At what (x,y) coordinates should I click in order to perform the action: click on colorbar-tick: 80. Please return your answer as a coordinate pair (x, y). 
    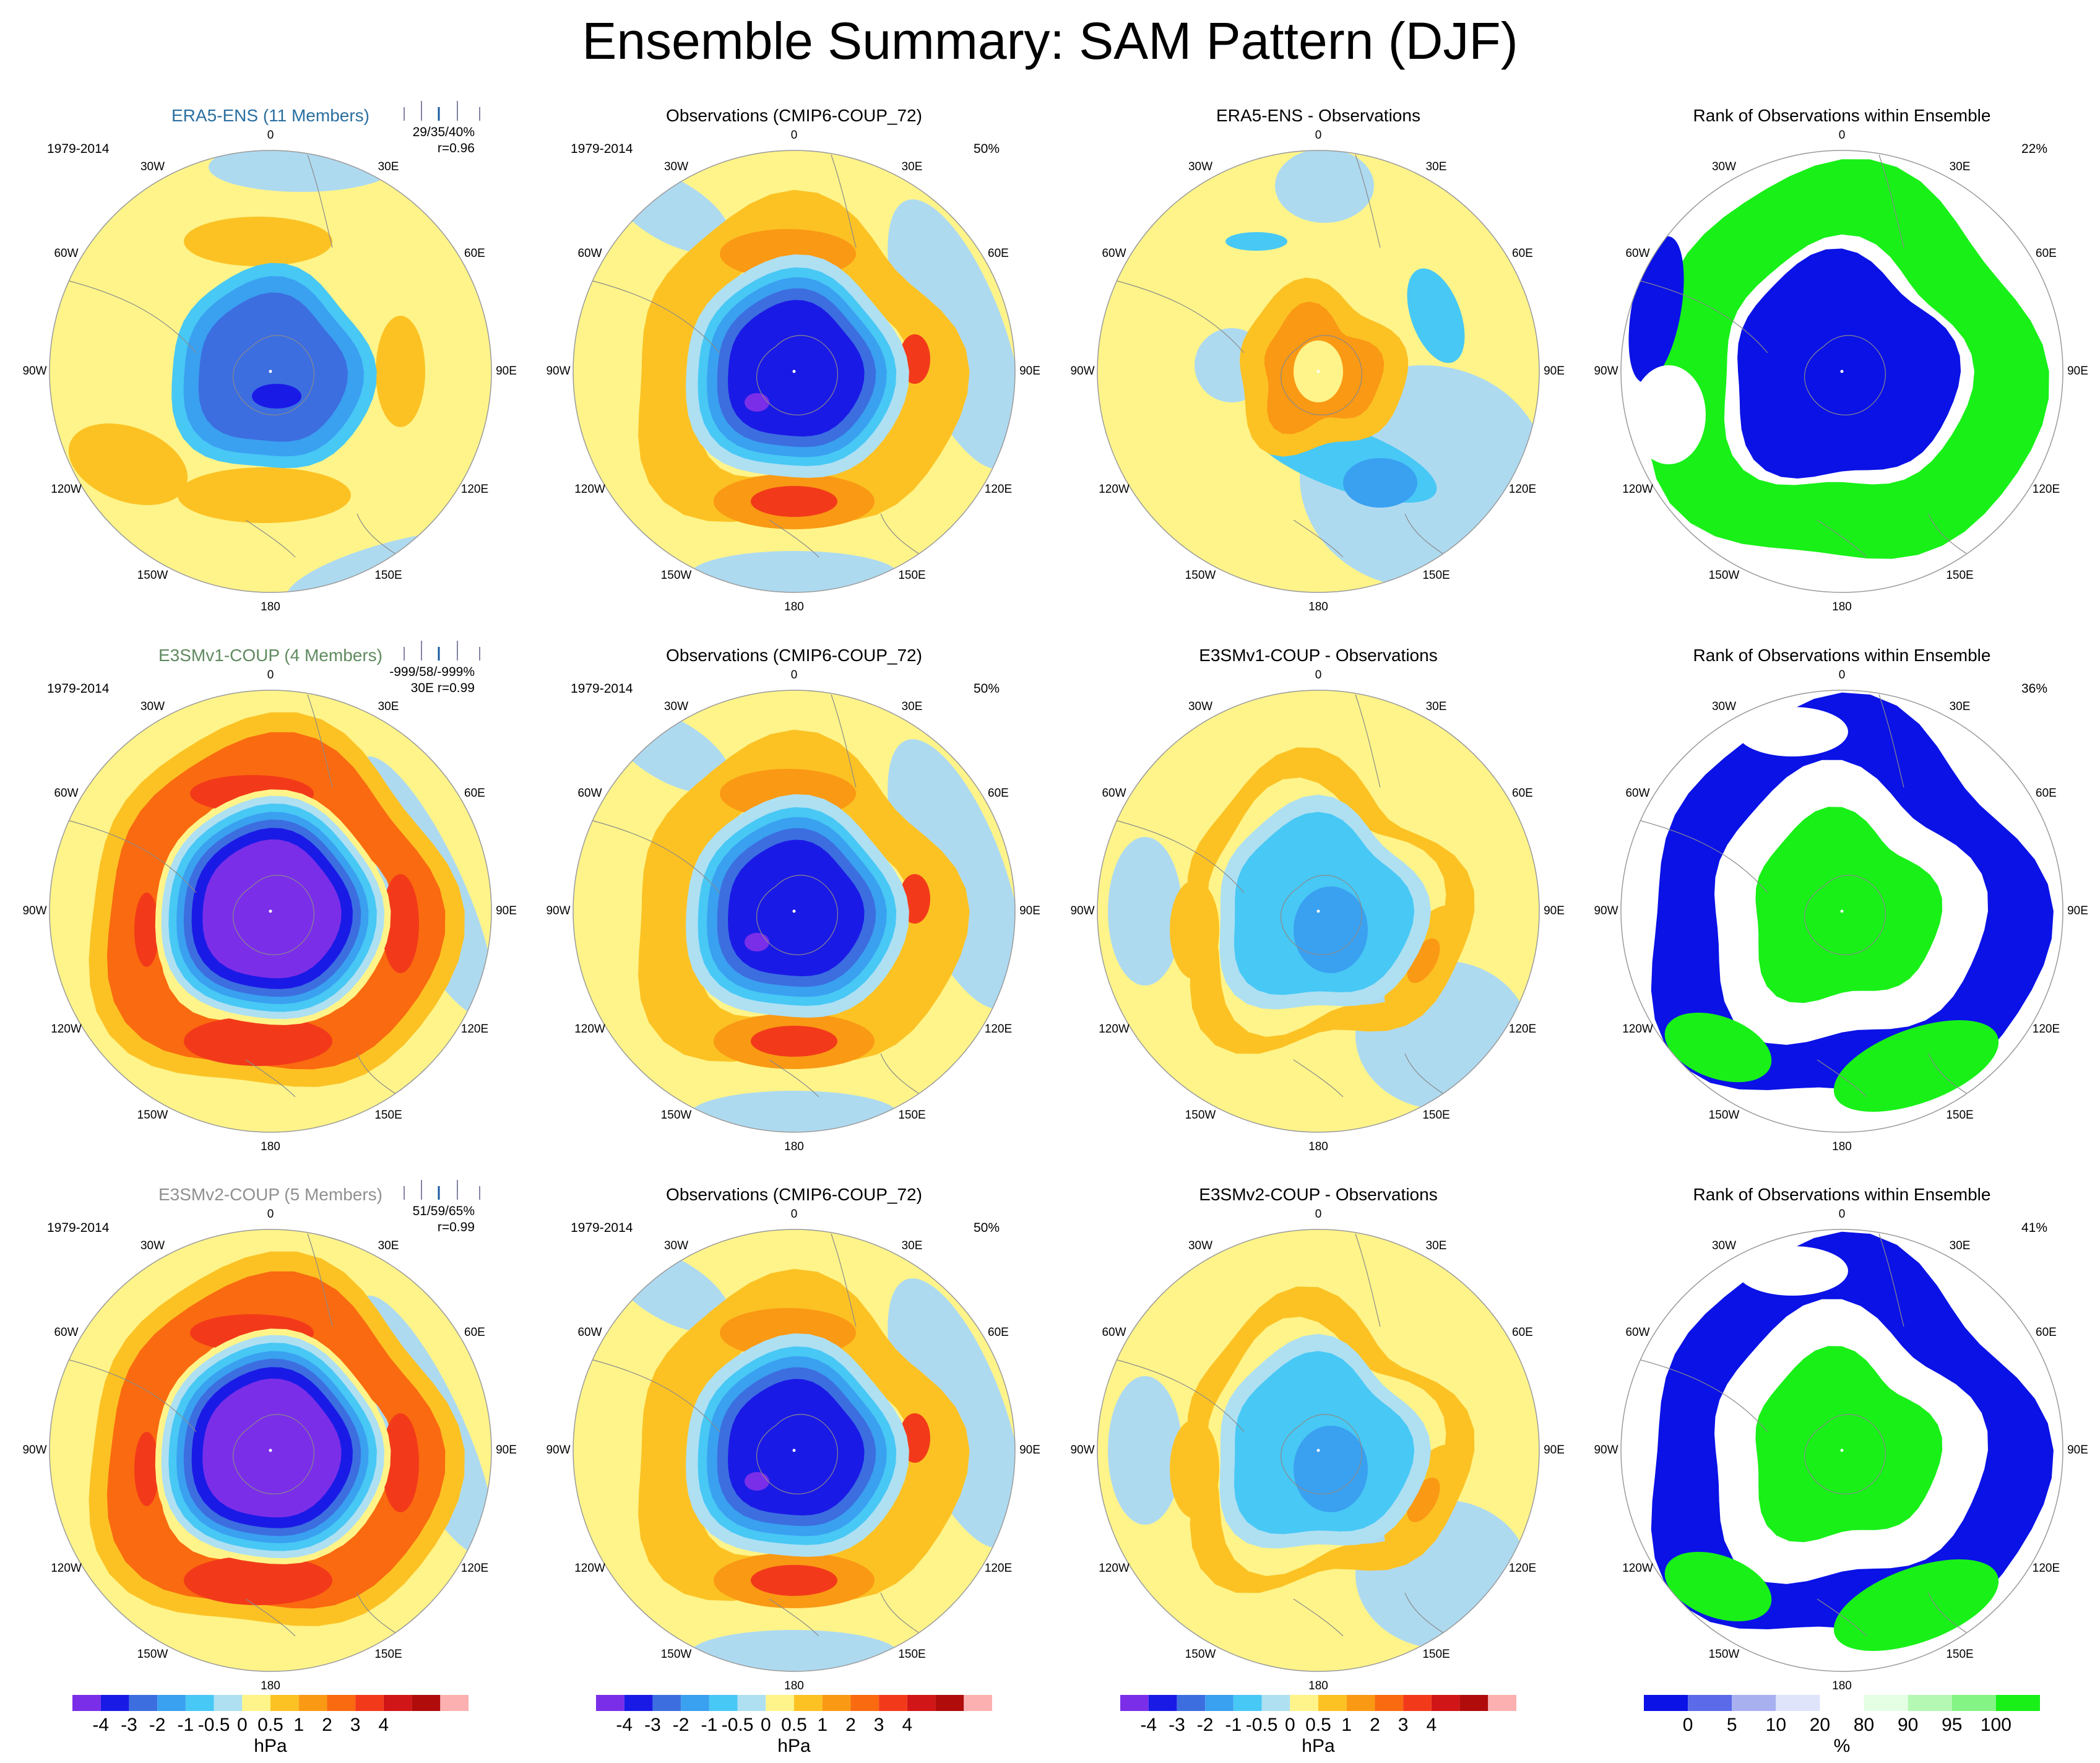
    Looking at the image, I should click on (1864, 1725).